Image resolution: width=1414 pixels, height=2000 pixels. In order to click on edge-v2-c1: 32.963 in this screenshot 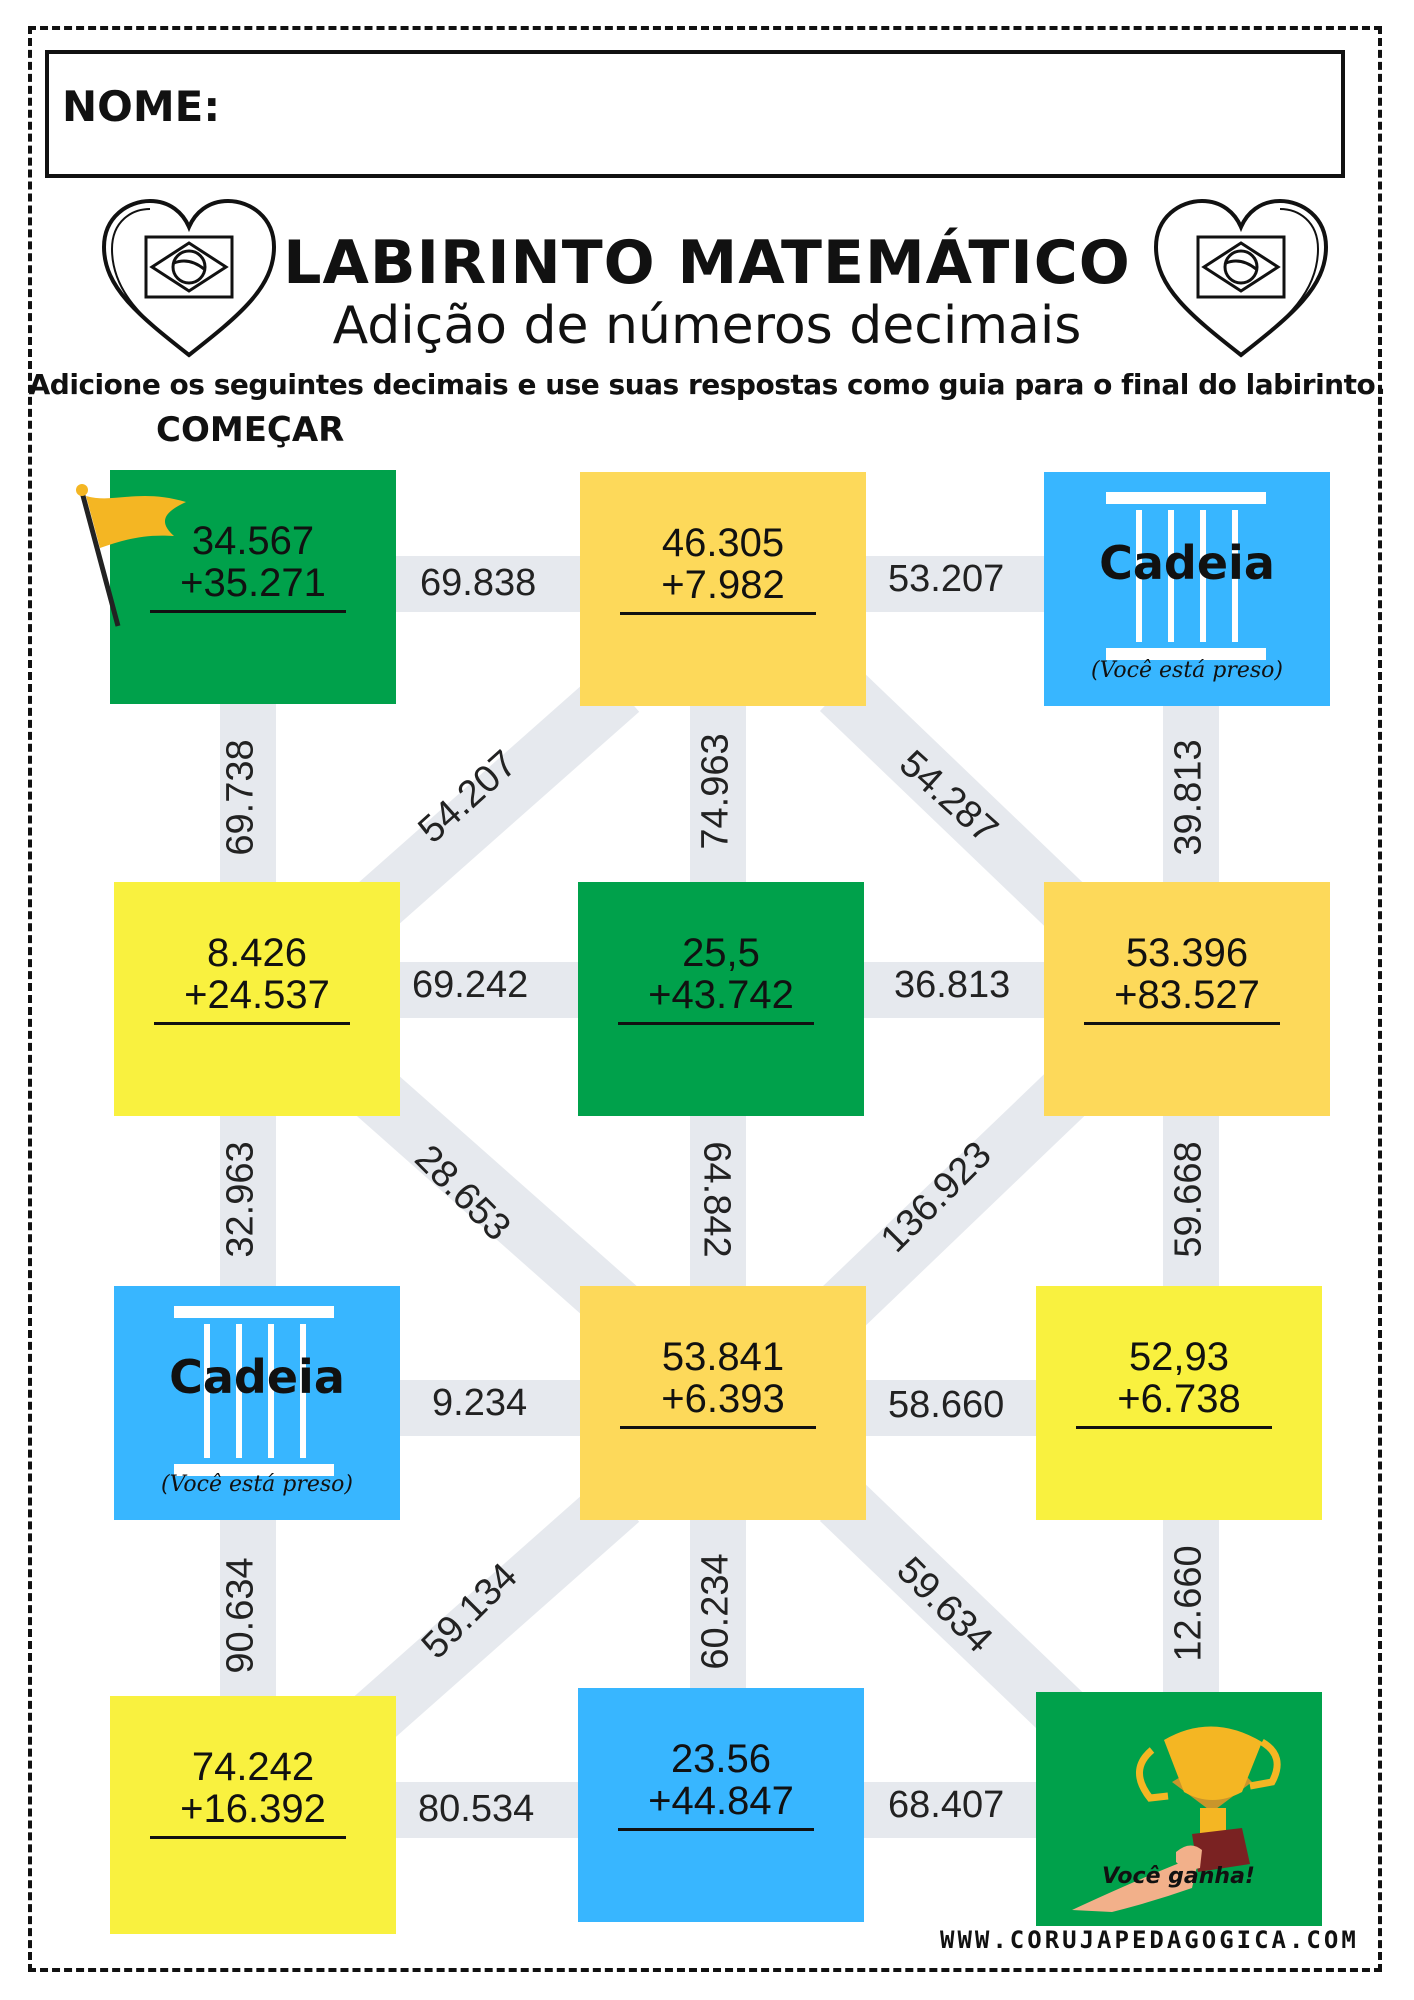, I will do `click(240, 1199)`.